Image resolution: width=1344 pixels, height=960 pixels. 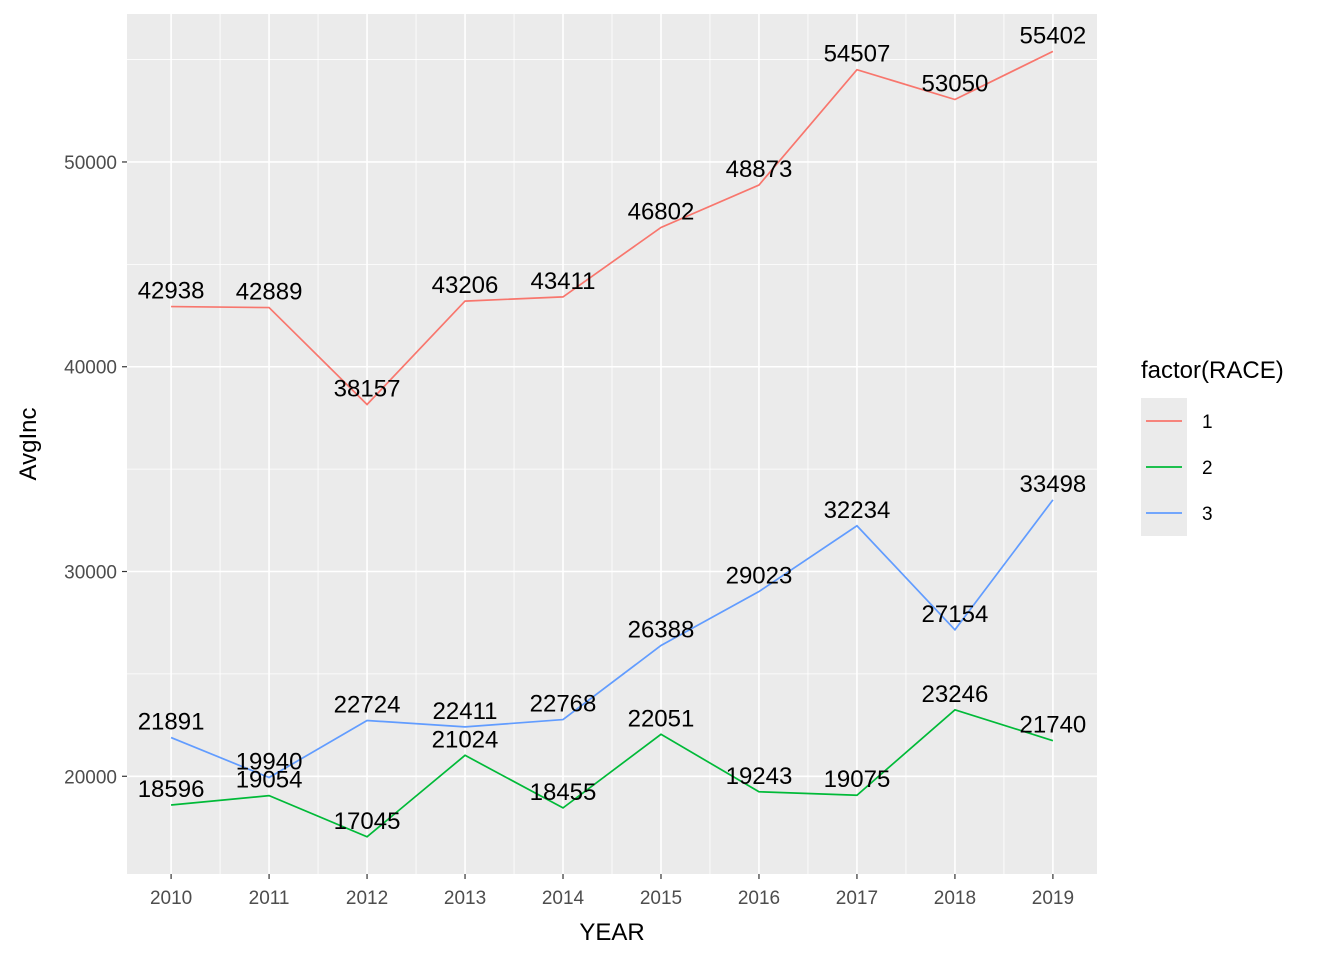 I want to click on data-label: 21740, so click(x=1053, y=725).